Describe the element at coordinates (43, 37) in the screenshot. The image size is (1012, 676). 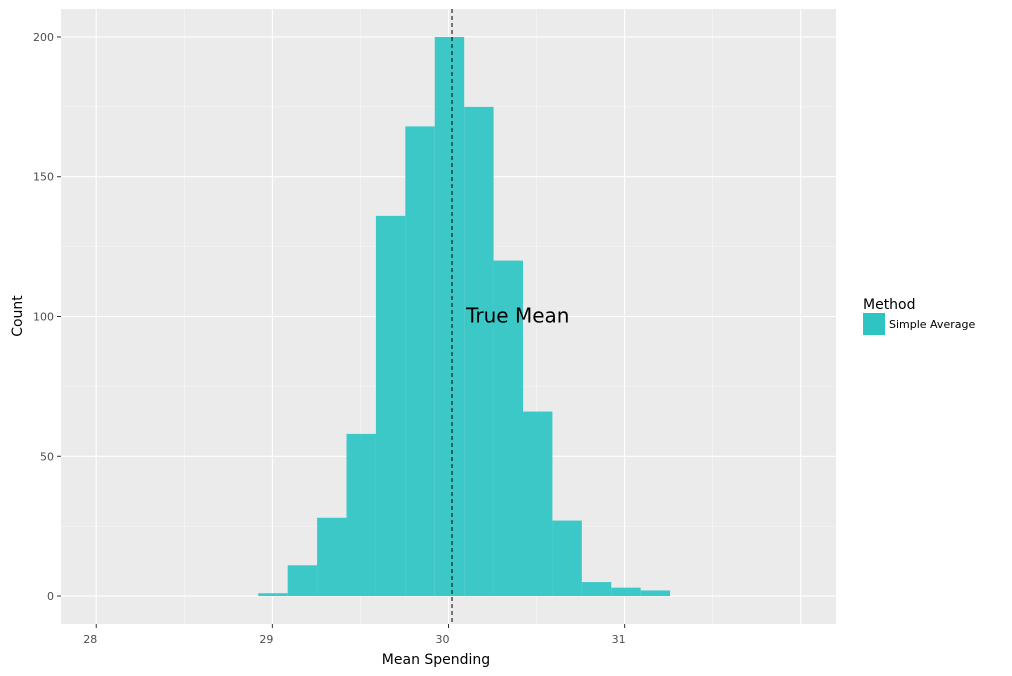
I see `y-tick-label: 200` at that location.